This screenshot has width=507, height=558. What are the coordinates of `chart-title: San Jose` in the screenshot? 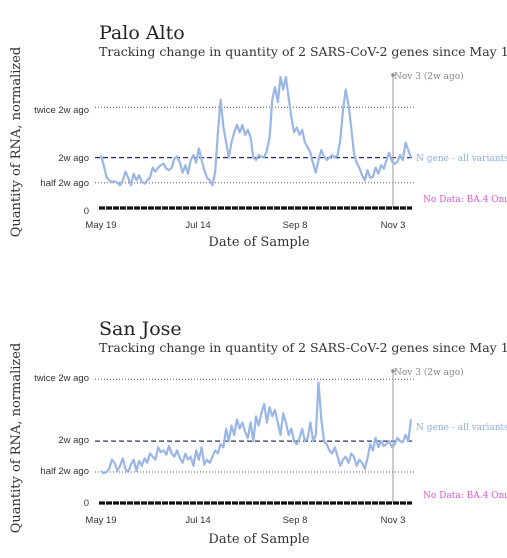 It's located at (140, 329).